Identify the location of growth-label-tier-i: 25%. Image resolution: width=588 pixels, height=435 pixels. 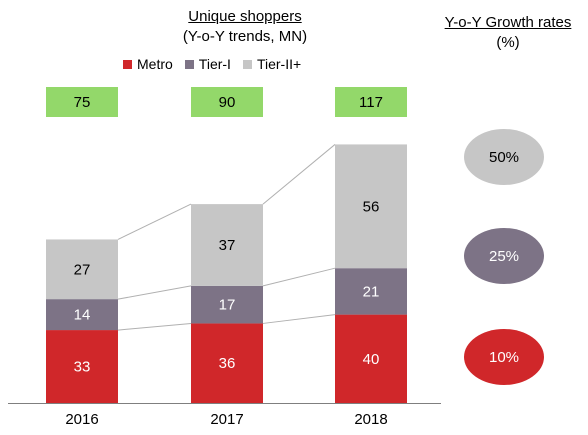
(504, 256).